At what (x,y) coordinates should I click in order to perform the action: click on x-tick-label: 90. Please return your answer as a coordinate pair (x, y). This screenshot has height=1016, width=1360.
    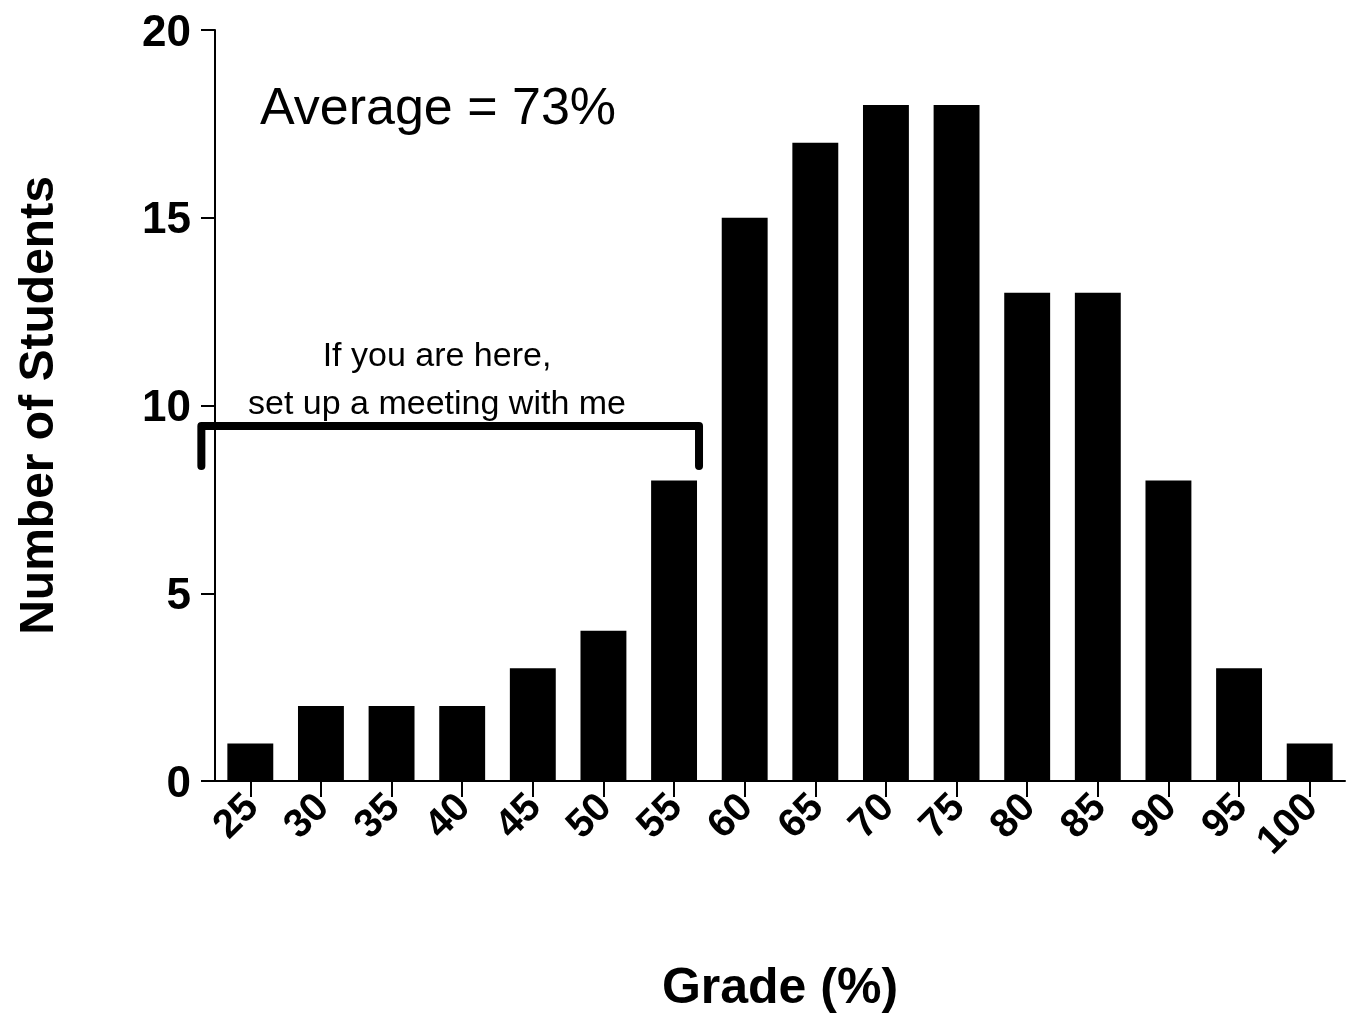
    Looking at the image, I should click on (1152, 815).